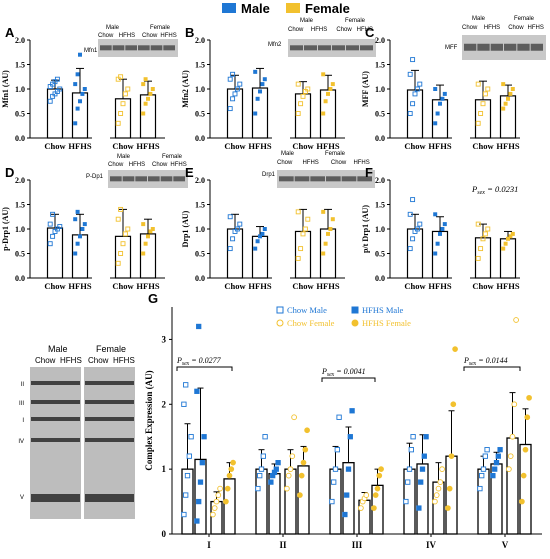 This screenshot has height=559, width=550. Describe the element at coordinates (20, 138) in the screenshot. I see `y-tick-label: 0.0` at that location.